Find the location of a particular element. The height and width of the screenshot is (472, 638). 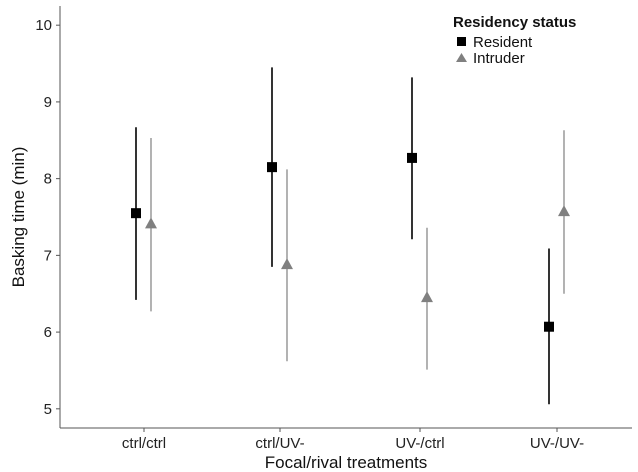

y-tick-label: 9 is located at coordinates (48, 102).